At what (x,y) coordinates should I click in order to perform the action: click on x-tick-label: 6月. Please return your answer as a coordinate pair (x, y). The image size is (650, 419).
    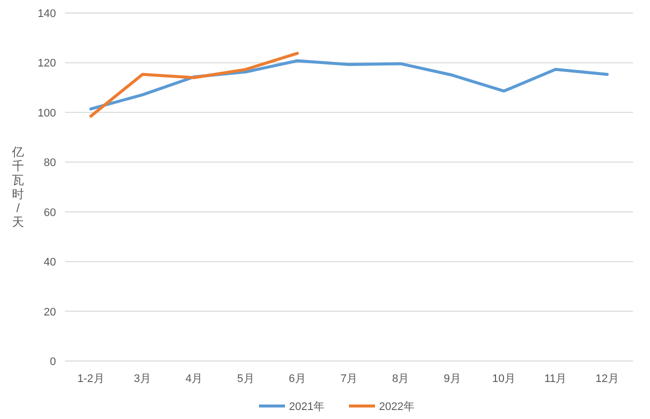
    Looking at the image, I should click on (297, 379).